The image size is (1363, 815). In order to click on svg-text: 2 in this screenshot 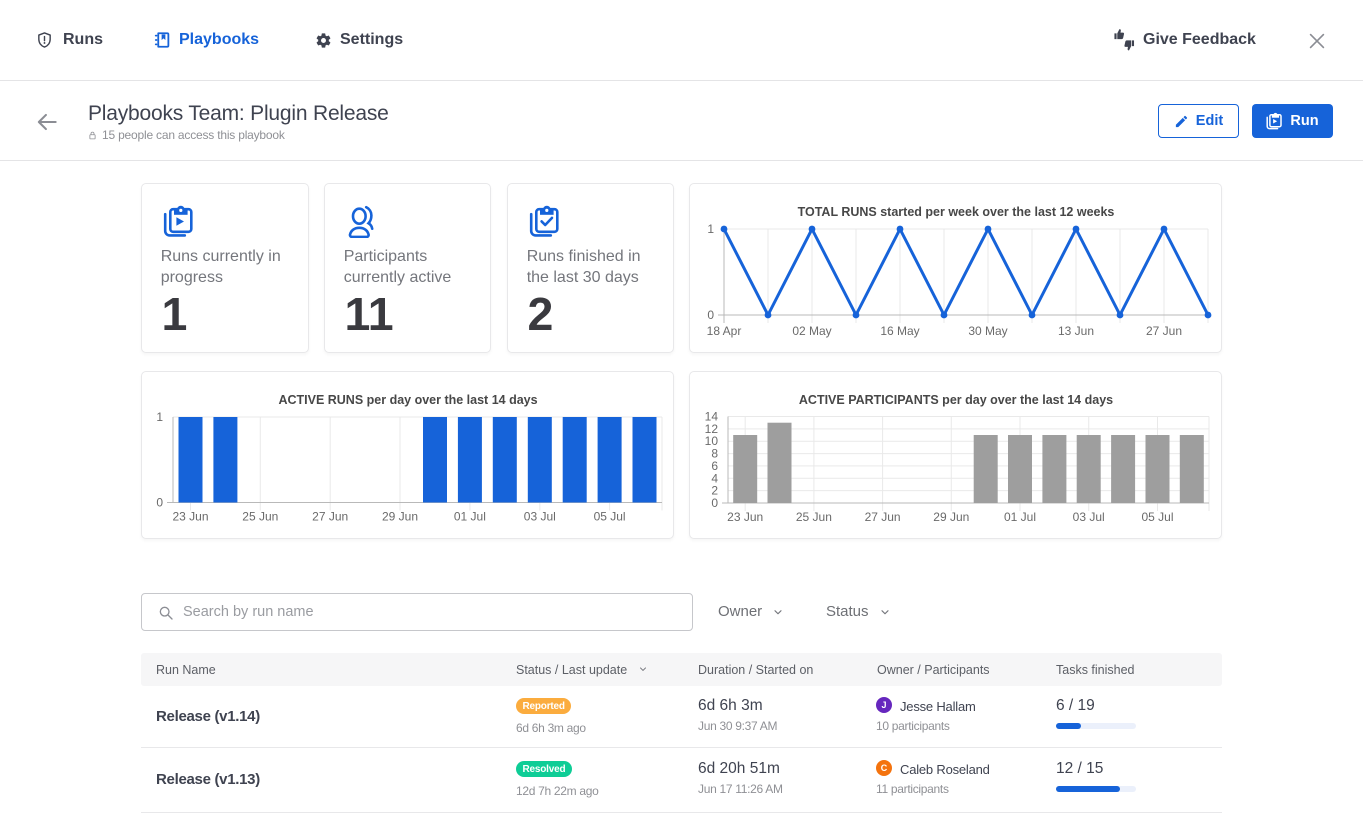, I will do `click(714, 491)`.